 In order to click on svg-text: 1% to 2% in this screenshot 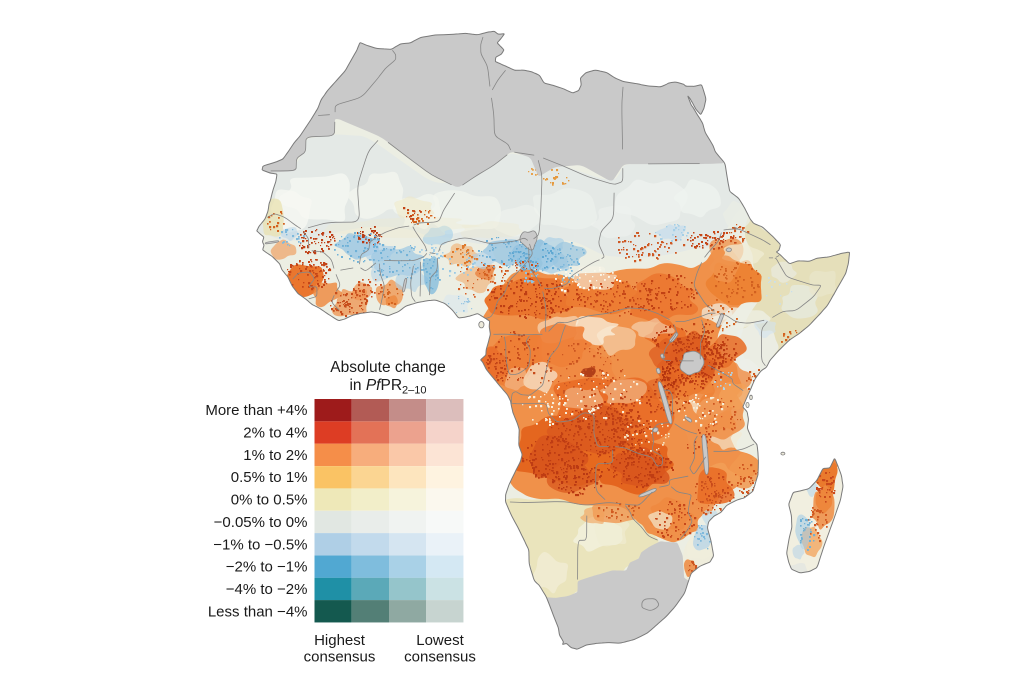, I will do `click(275, 455)`.